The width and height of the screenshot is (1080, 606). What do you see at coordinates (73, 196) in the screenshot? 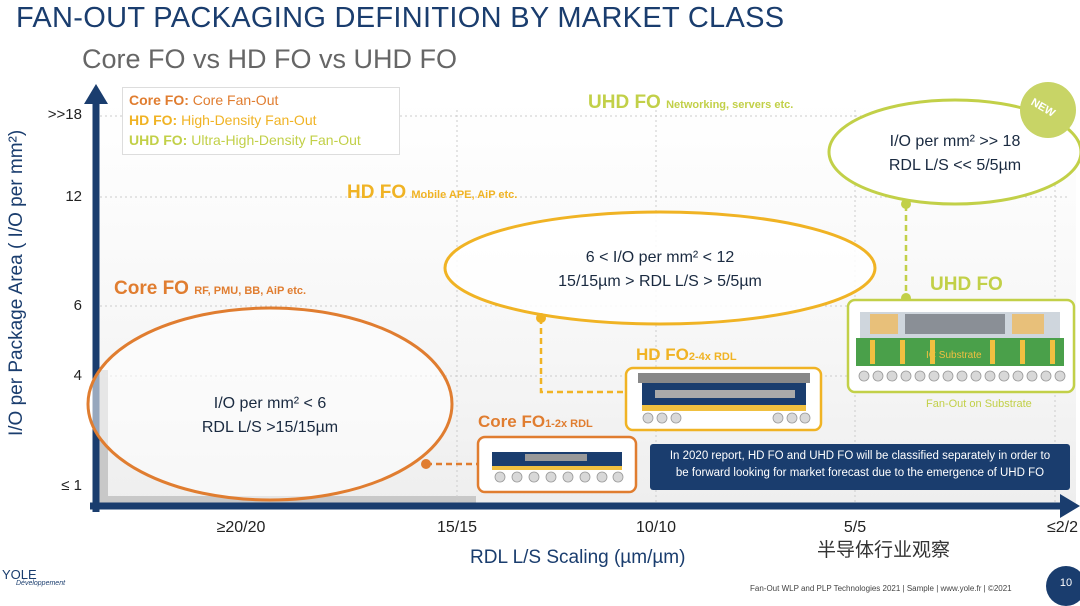
I see `y-tick: 12` at bounding box center [73, 196].